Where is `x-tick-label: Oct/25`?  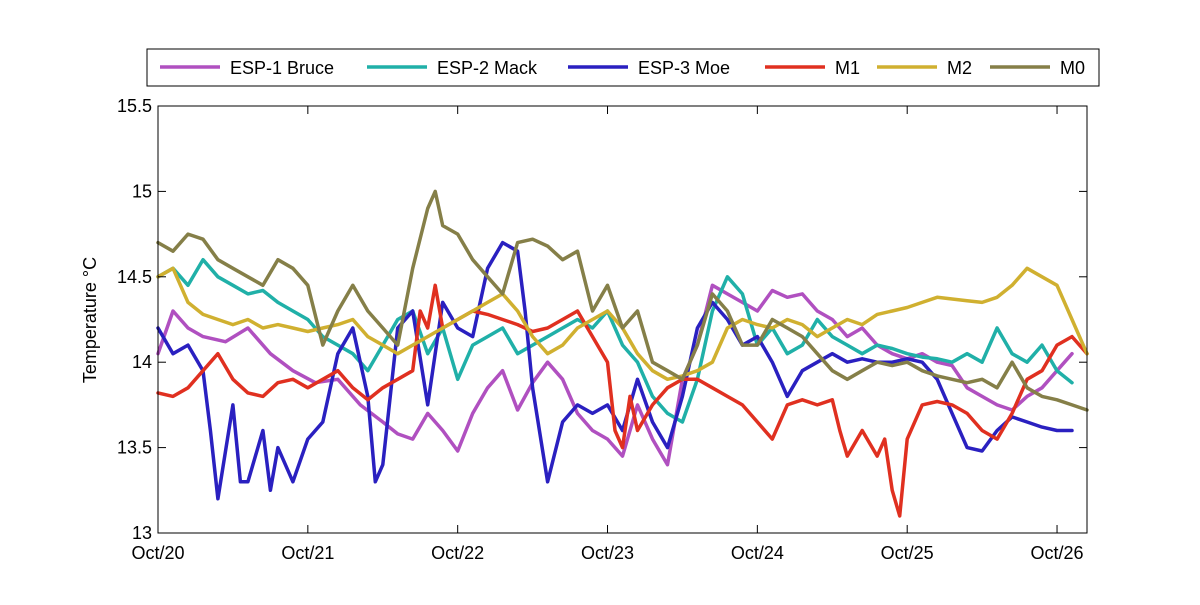
x-tick-label: Oct/25 is located at coordinates (907, 553).